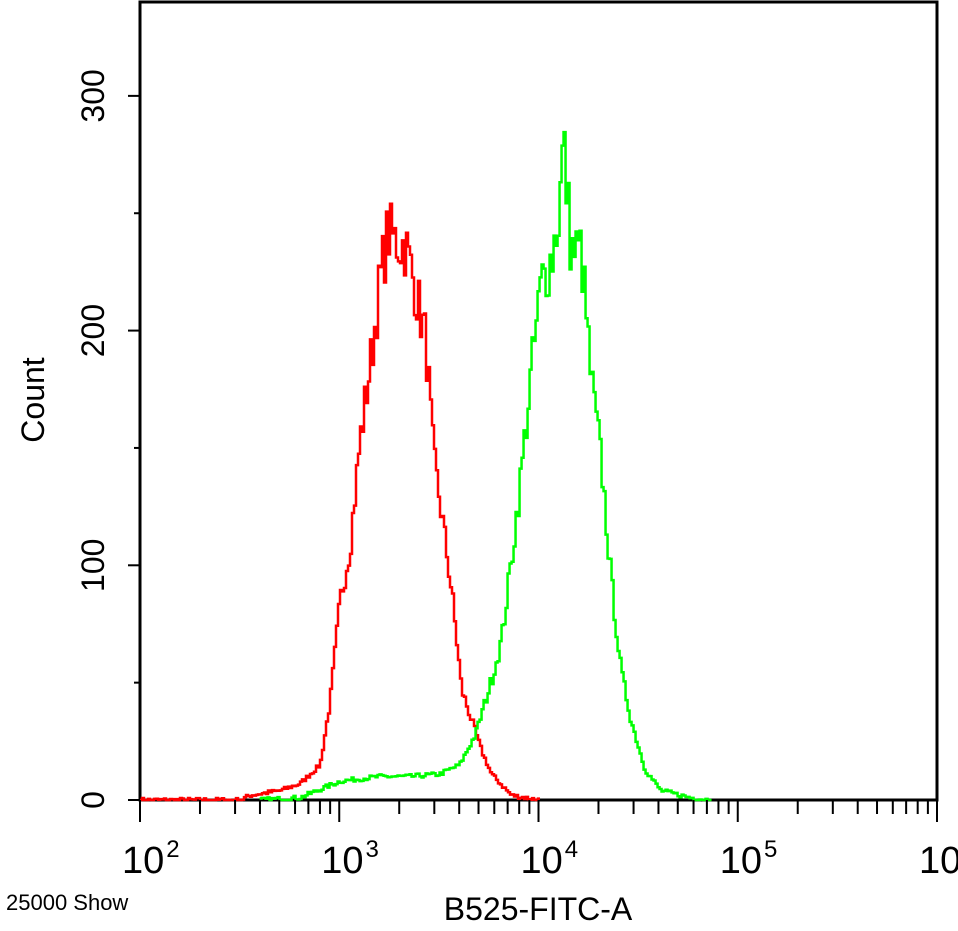 Image resolution: width=958 pixels, height=931 pixels. Describe the element at coordinates (93, 800) in the screenshot. I see `y-tick-label: 0` at that location.